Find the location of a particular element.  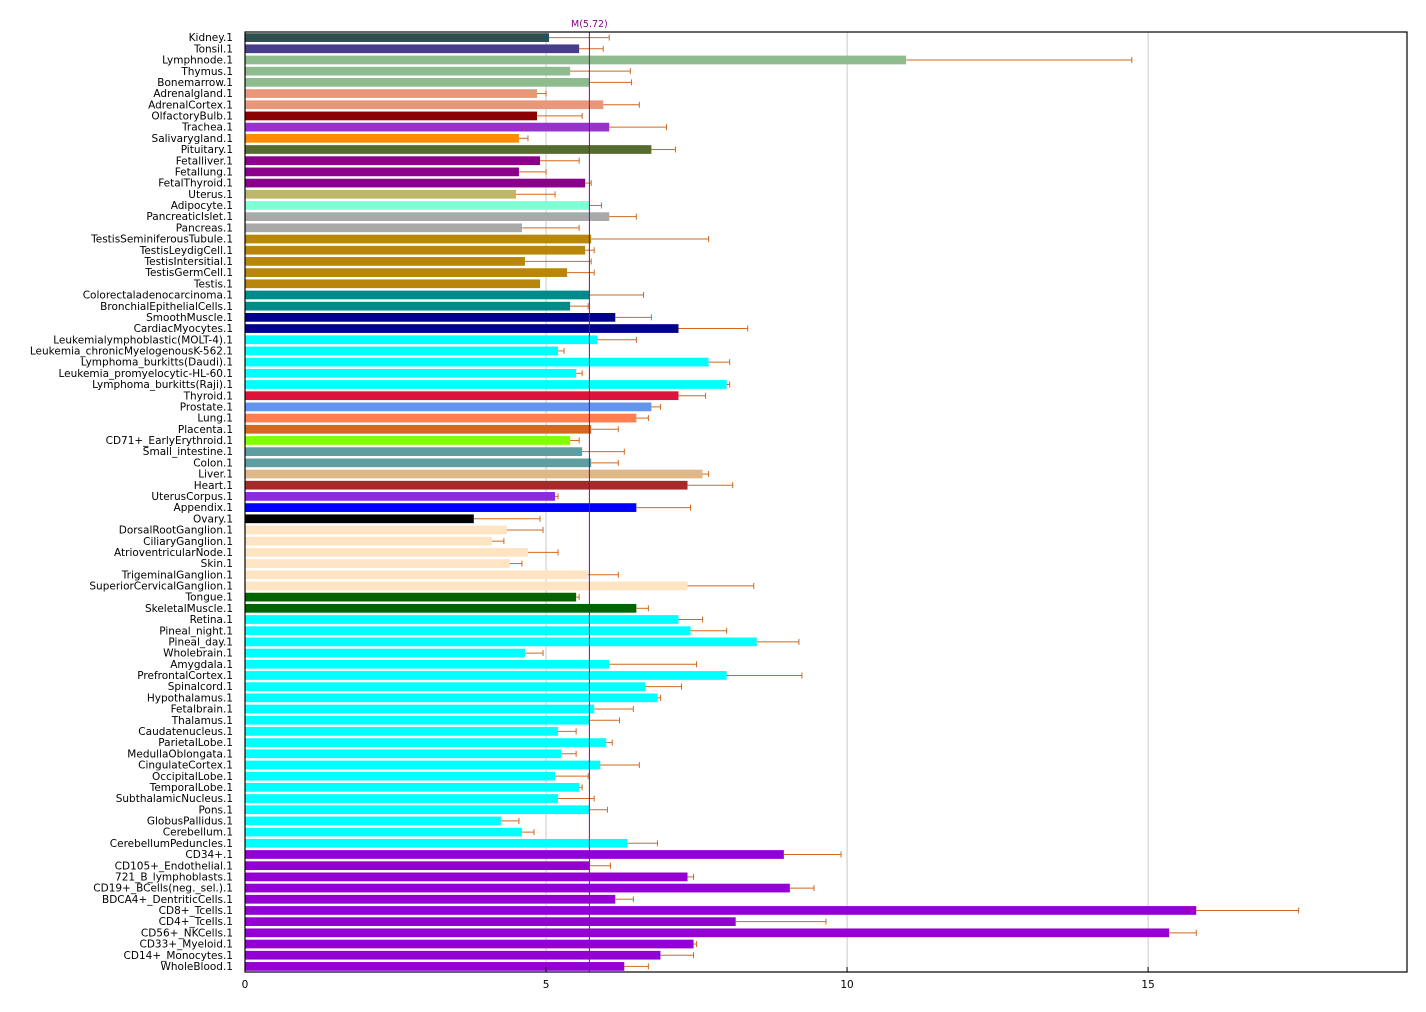

category-label-65: CingulateCortex.1 is located at coordinates (185, 766).